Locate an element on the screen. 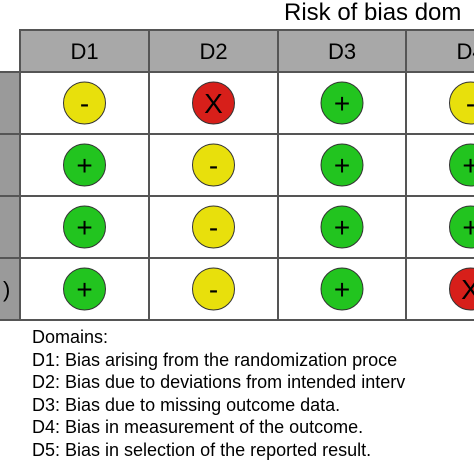 This screenshot has width=474, height=474. column-header-label: D4 is located at coordinates (465, 51).